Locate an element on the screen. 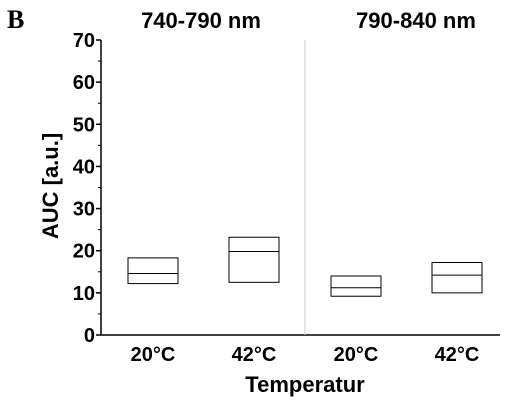 The height and width of the screenshot is (407, 506). y-axis-title: AUC [a.u.] is located at coordinates (50, 186).